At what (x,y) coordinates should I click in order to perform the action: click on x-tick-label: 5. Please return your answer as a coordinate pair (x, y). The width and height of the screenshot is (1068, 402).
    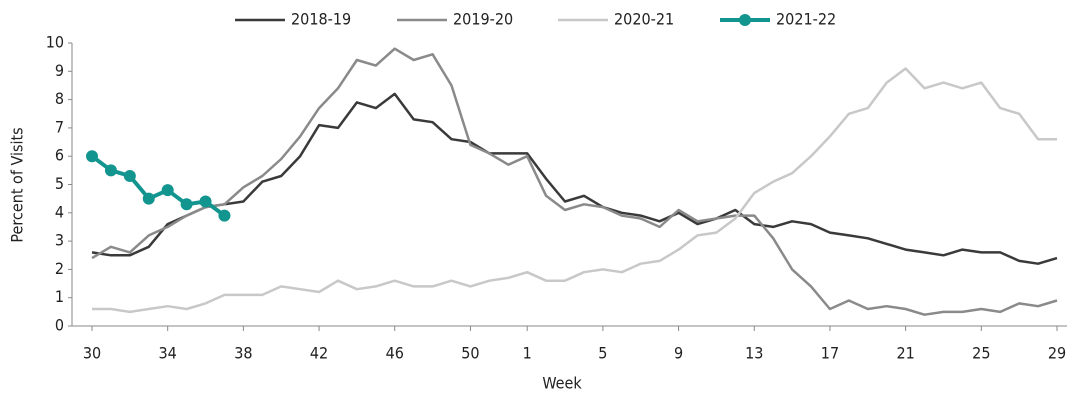
    Looking at the image, I should click on (602, 353).